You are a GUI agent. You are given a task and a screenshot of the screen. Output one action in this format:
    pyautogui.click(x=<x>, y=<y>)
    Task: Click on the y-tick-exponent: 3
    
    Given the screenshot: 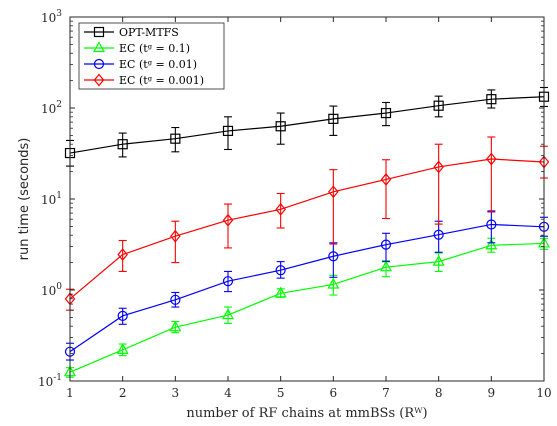 What is the action you would take?
    pyautogui.click(x=59, y=14)
    